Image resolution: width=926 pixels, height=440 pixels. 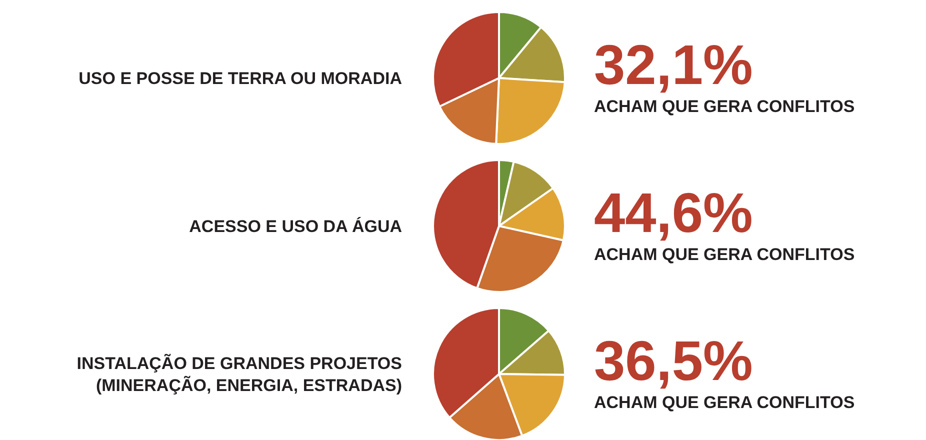 What do you see at coordinates (673, 64) in the screenshot?
I see `text: 32,1%` at bounding box center [673, 64].